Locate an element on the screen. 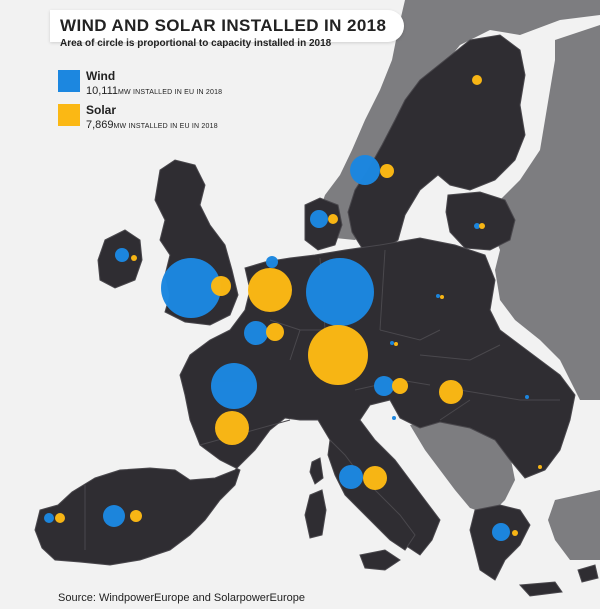  corsica-shape is located at coordinates (316, 471).